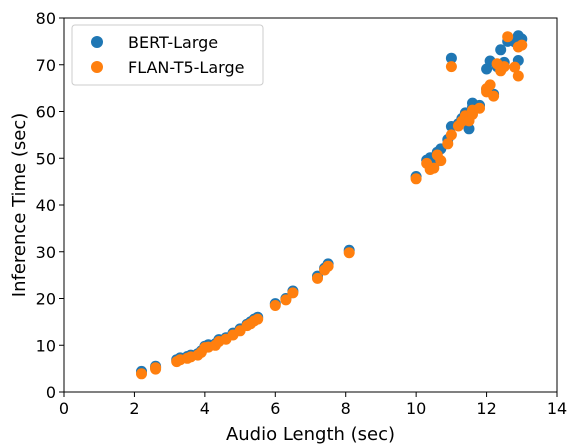 The height and width of the screenshot is (447, 571). What do you see at coordinates (97, 42) in the screenshot?
I see `legend-marker-bert-large` at bounding box center [97, 42].